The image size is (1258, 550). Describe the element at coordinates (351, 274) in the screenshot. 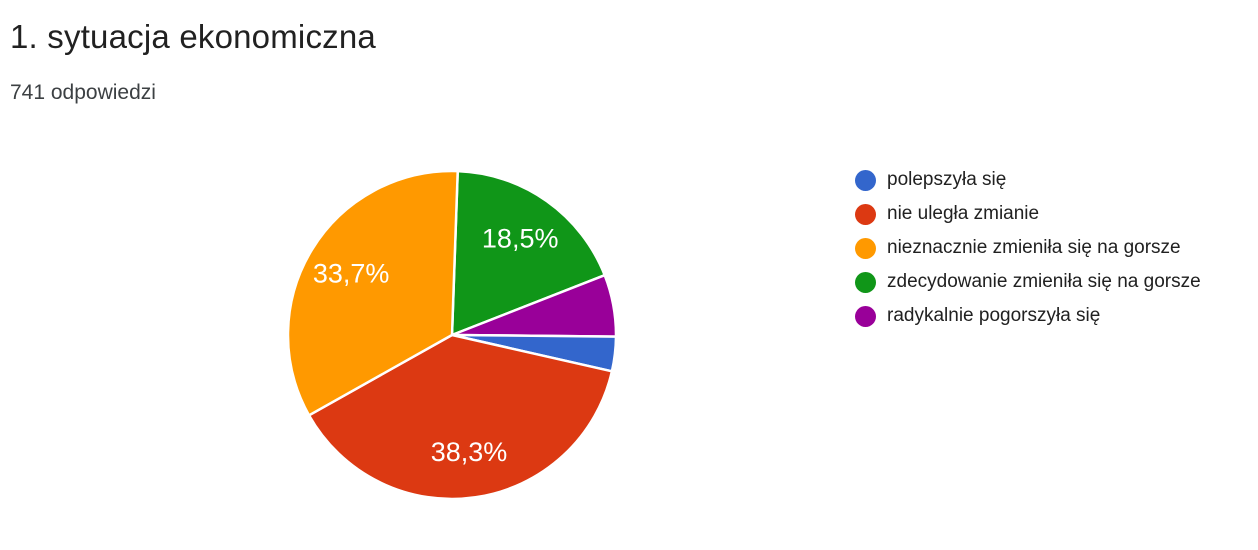

I see `slice-percentage-label: 33,7%` at that location.